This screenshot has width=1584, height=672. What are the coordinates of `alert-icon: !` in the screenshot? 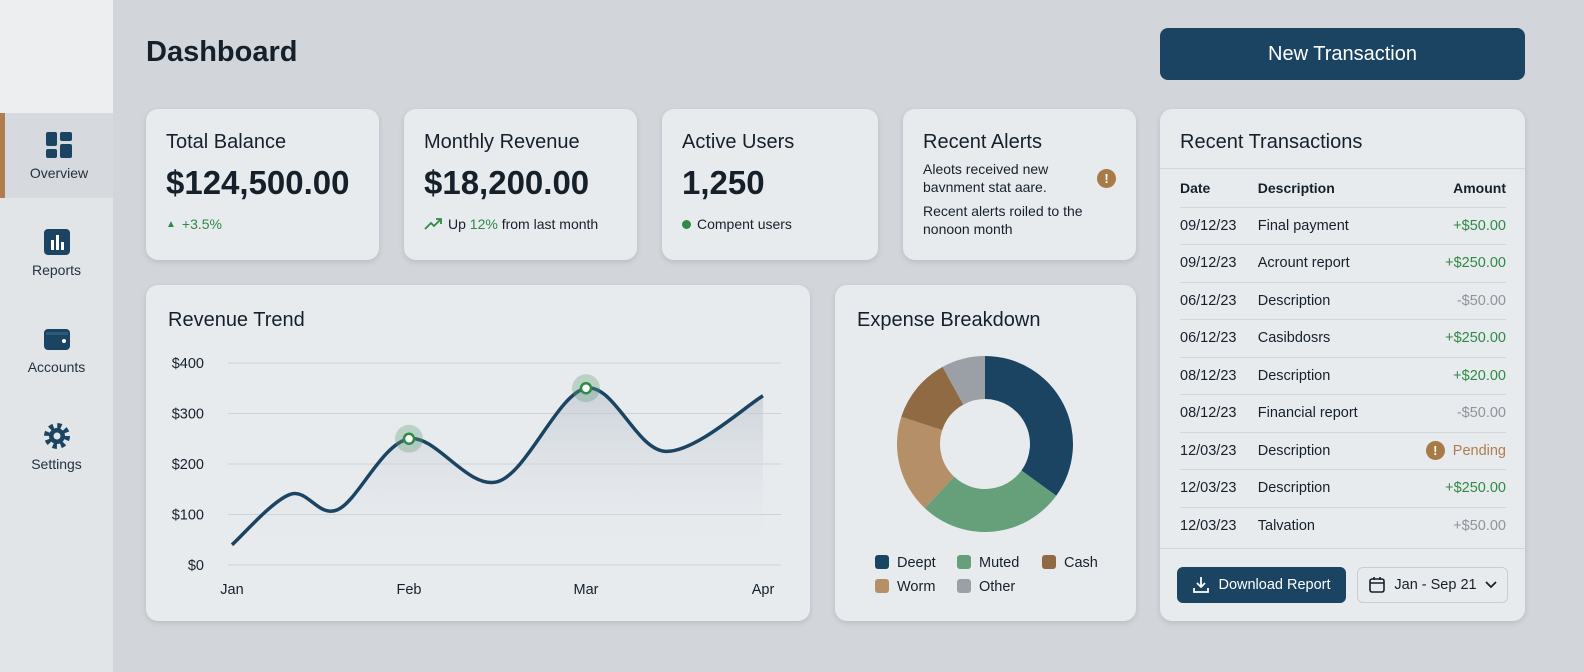 It's located at (1106, 178).